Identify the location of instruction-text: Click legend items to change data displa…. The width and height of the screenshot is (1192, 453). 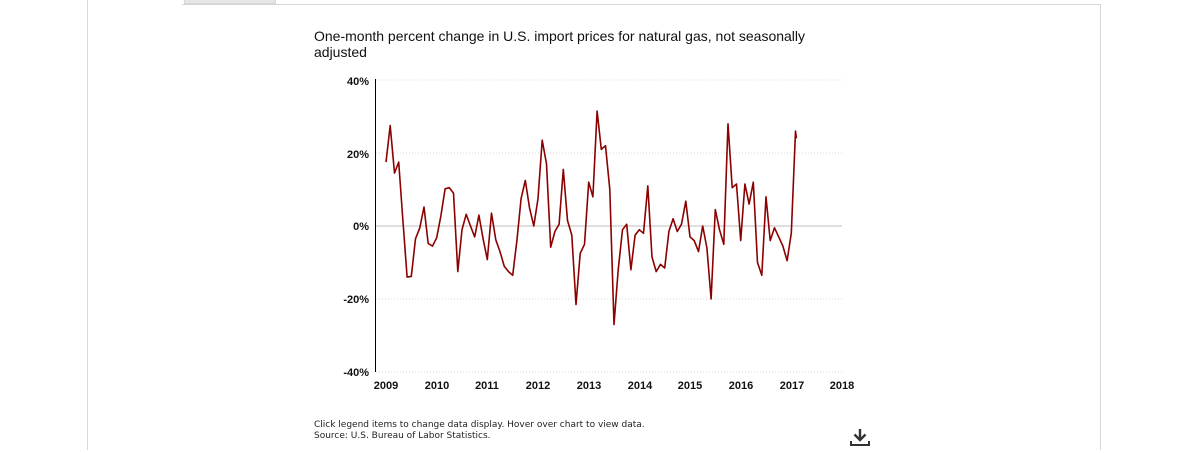
(479, 425).